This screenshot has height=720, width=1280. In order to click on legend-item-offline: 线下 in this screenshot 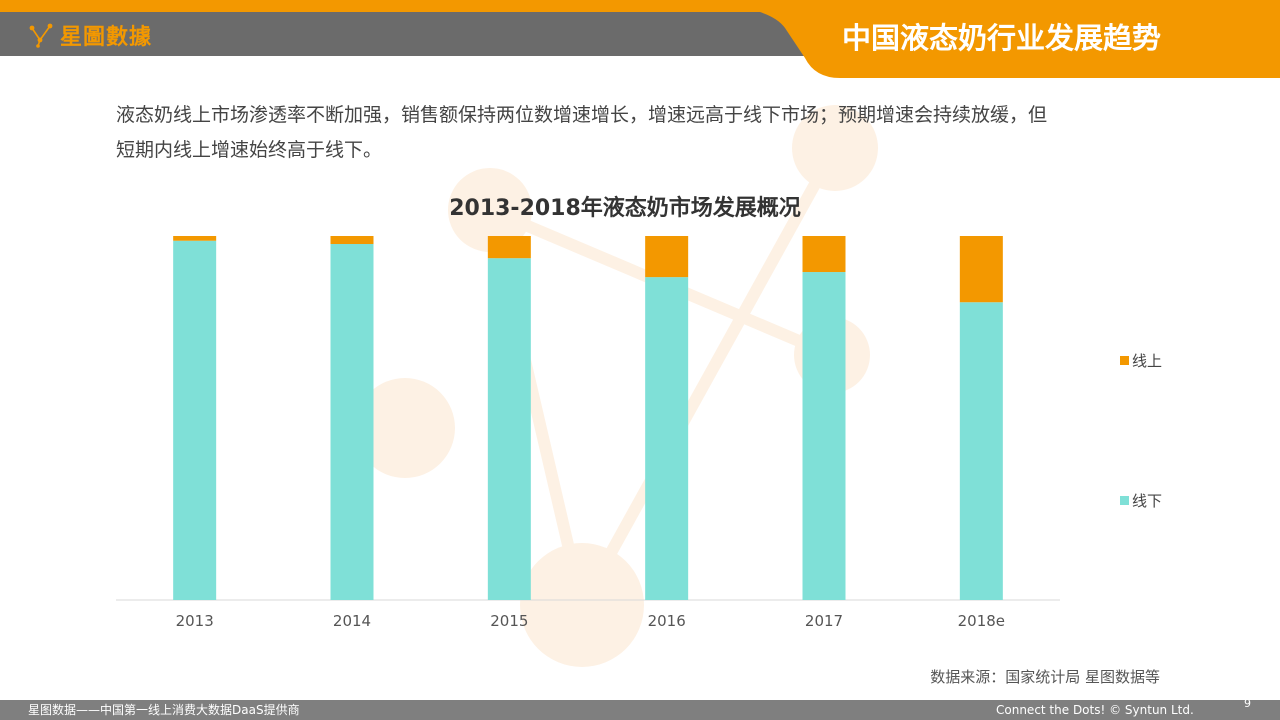, I will do `click(1141, 500)`.